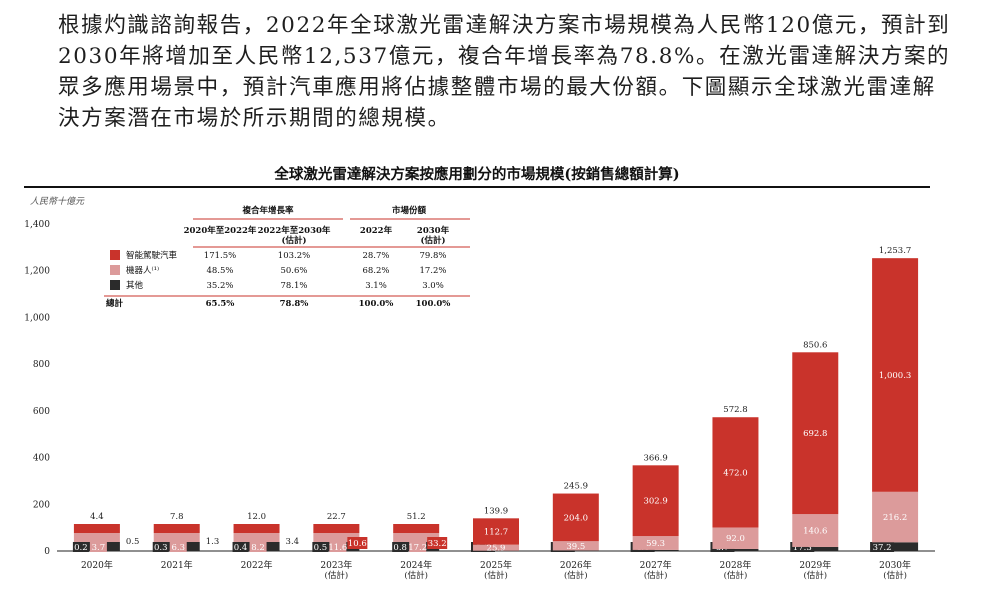 The image size is (1000, 606). I want to click on segment-value-label: 17.3, so click(802, 548).